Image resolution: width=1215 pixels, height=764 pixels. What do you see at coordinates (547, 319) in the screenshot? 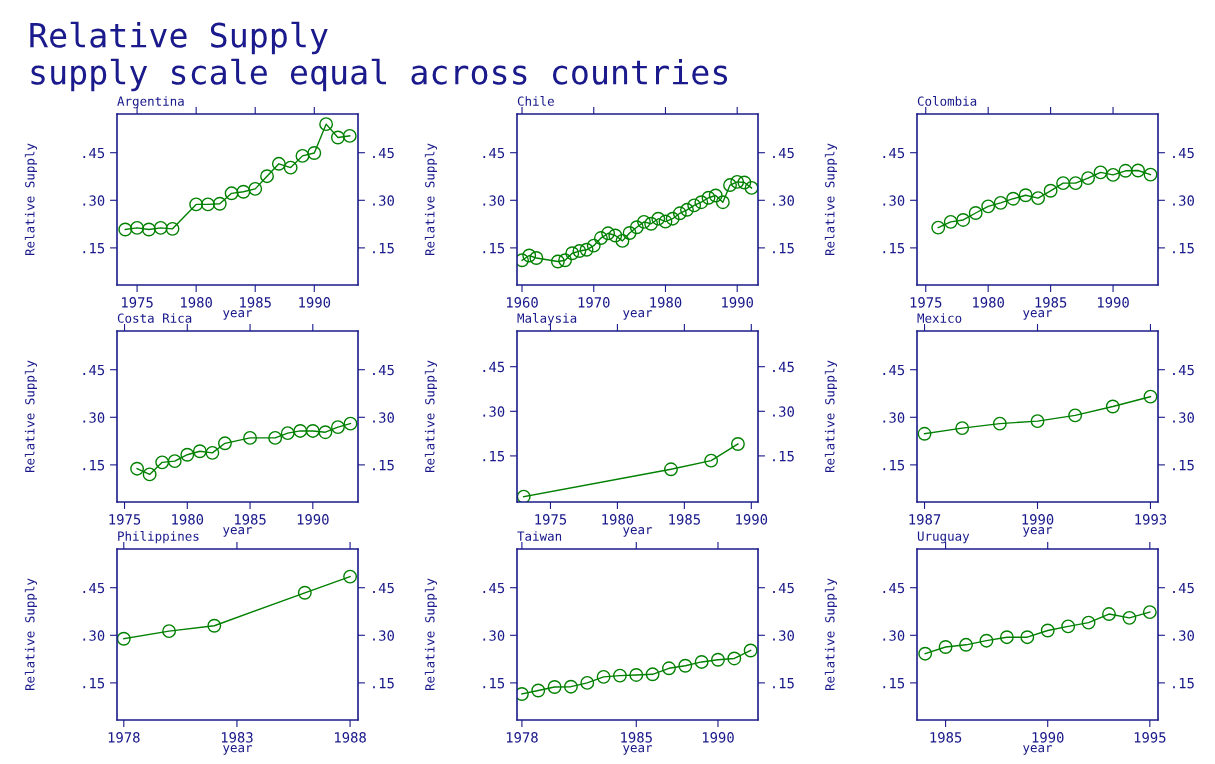
I see `chart-title: Malaysia` at bounding box center [547, 319].